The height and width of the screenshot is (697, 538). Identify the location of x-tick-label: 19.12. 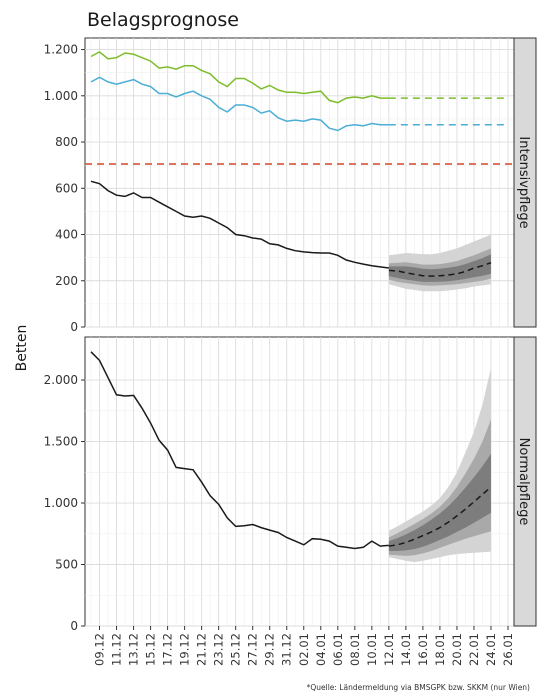
(185, 649).